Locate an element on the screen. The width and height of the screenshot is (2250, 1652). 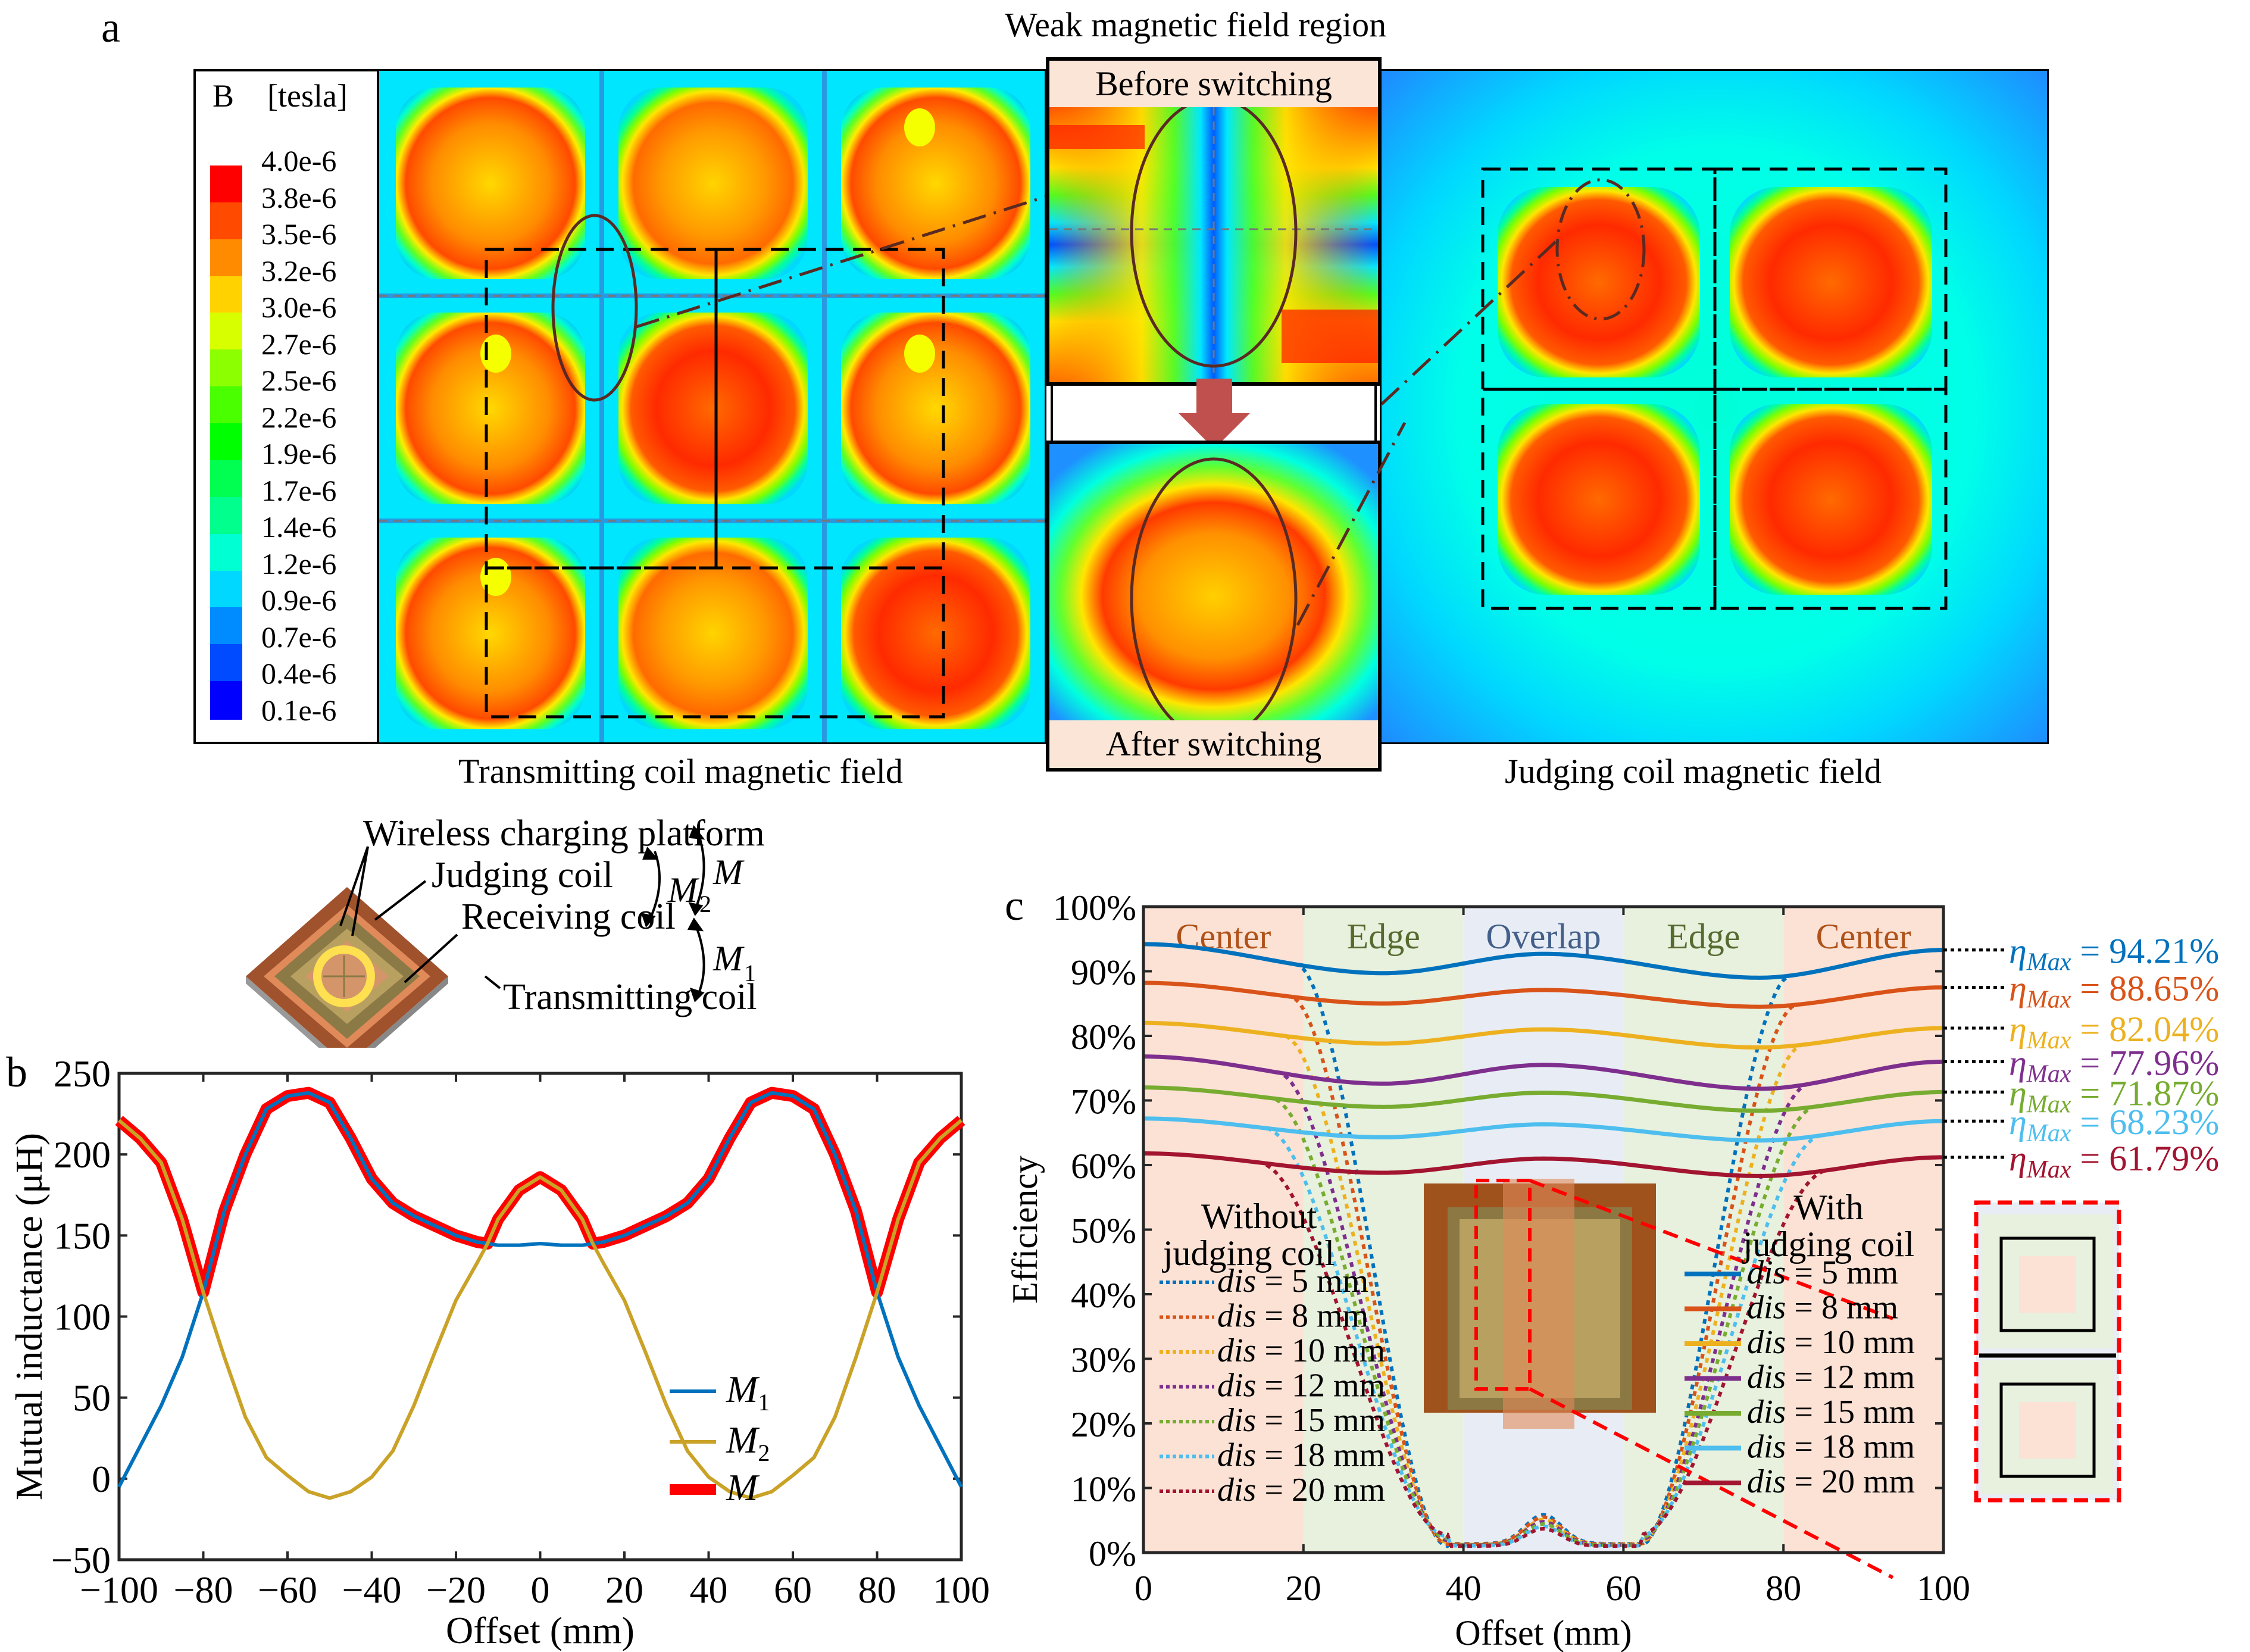
colorbar-tick-label: 2.2e-6 is located at coordinates (299, 417).